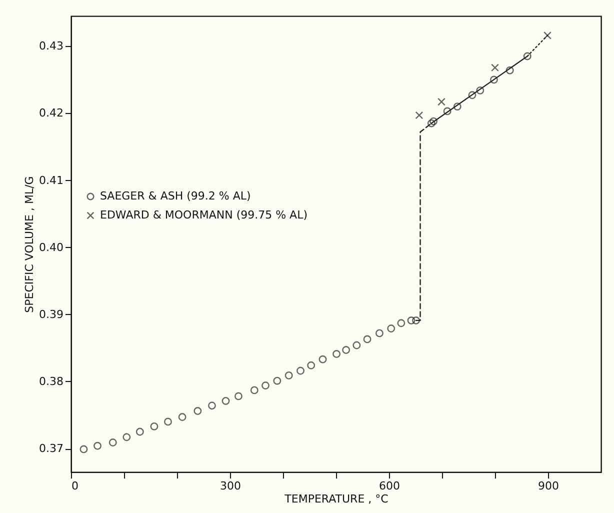 The width and height of the screenshot is (614, 513). What do you see at coordinates (51, 381) in the screenshot?
I see `y-tick-label: 0.38` at bounding box center [51, 381].